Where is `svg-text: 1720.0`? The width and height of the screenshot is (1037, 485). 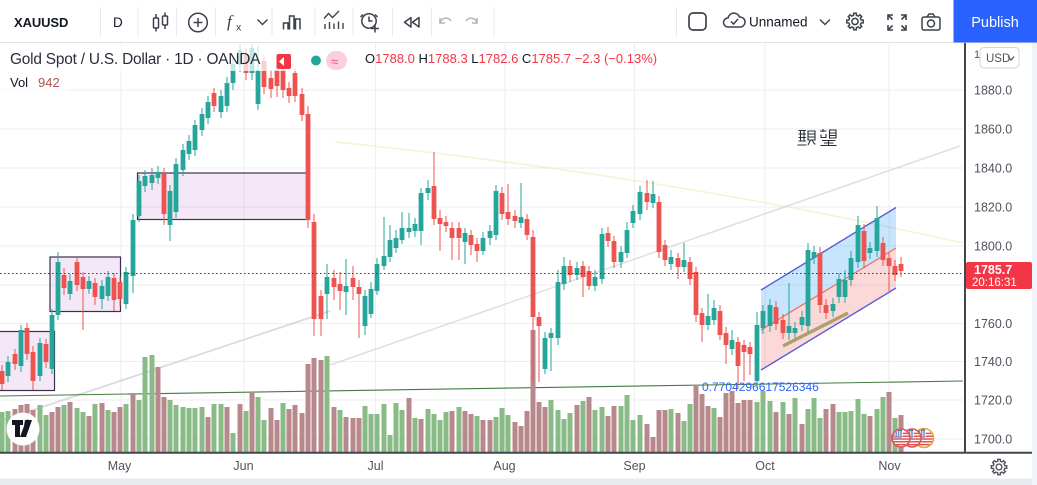 svg-text: 1720.0 is located at coordinates (993, 401).